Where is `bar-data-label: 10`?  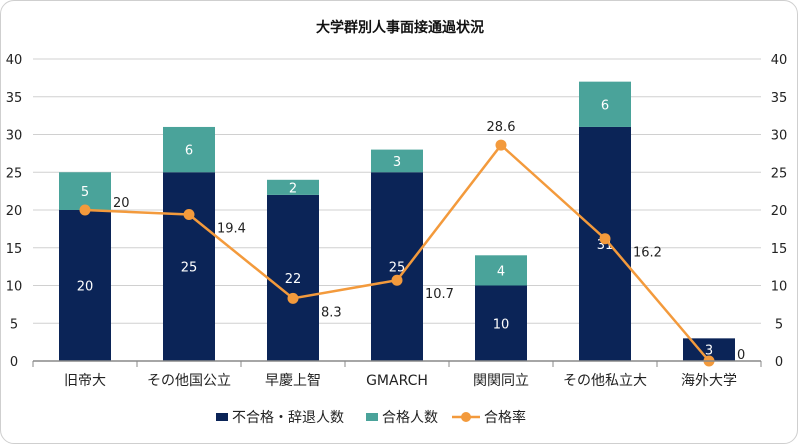 bar-data-label: 10 is located at coordinates (501, 324).